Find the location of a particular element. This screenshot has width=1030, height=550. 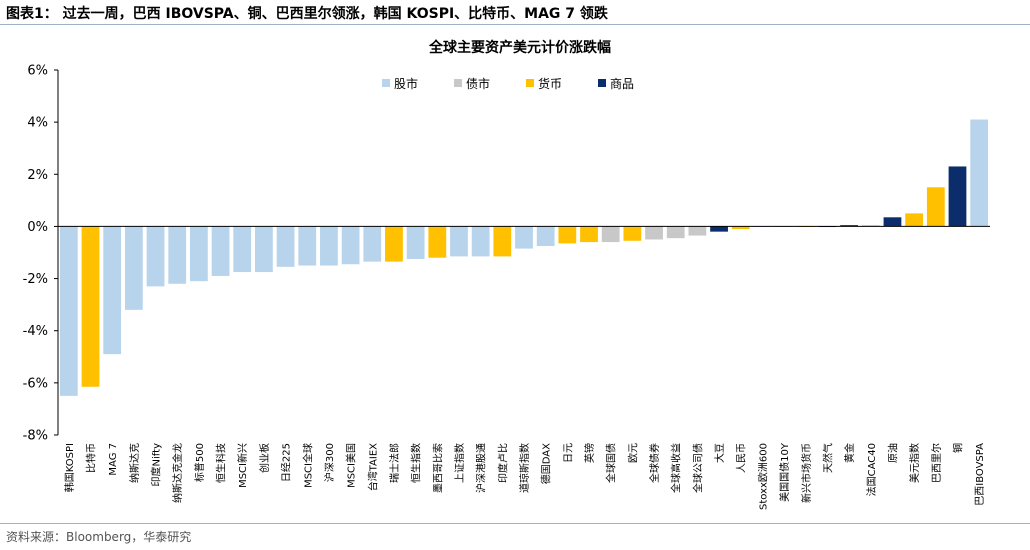

top-rule is located at coordinates (515, 24).